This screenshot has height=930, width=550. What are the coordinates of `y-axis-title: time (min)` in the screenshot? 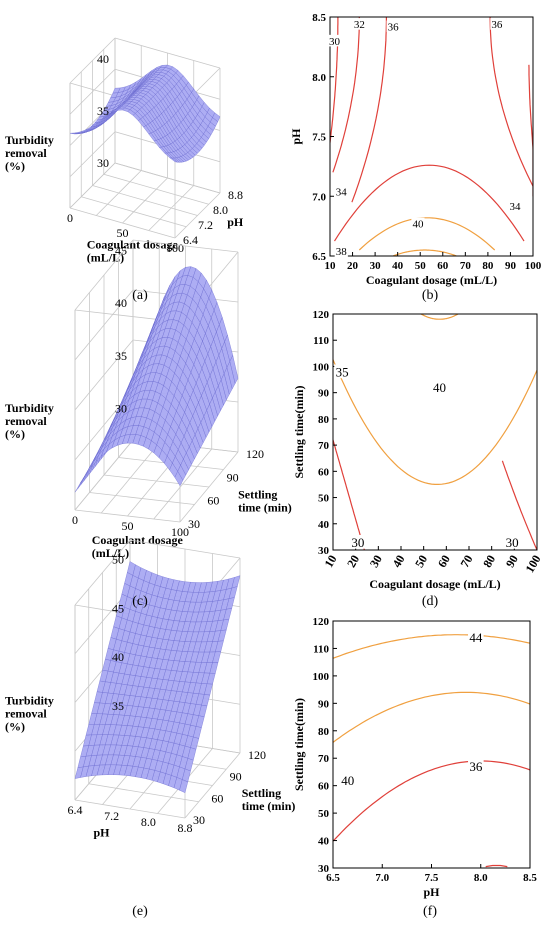 It's located at (265, 508).